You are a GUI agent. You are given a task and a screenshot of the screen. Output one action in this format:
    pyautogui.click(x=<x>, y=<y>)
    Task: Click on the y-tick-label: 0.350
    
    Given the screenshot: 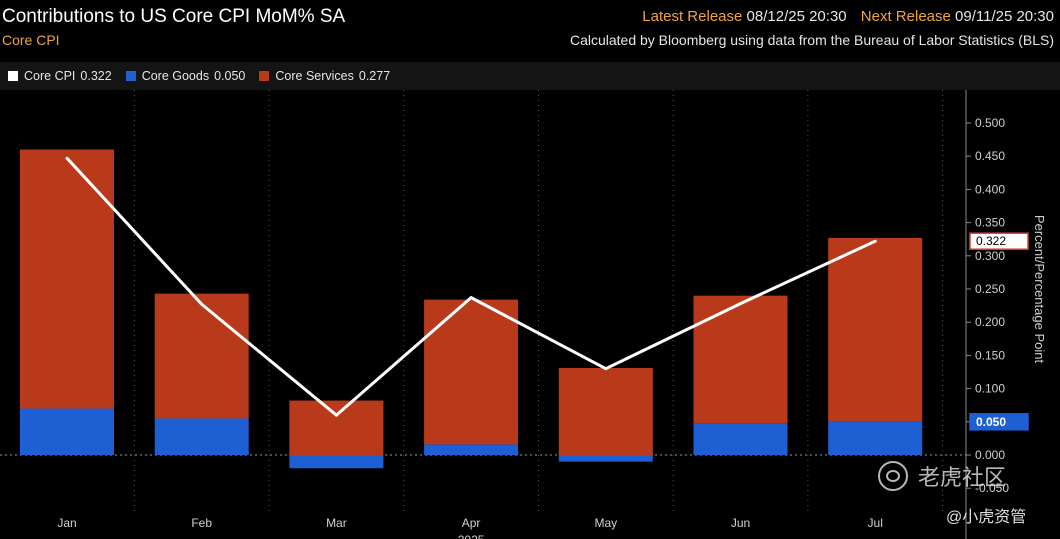 What is the action you would take?
    pyautogui.click(x=990, y=223)
    